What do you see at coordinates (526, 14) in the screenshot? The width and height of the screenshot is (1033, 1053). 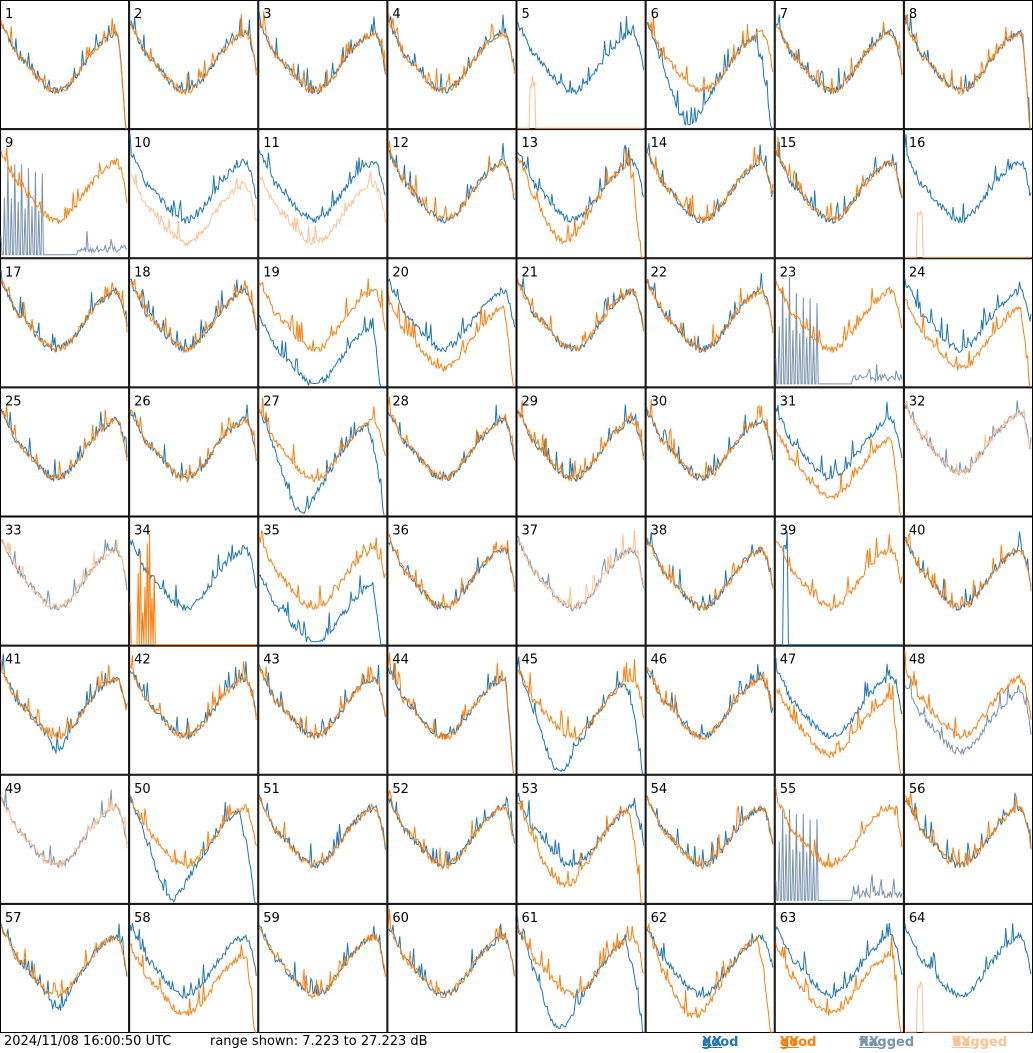 I see `panel-label: 5` at bounding box center [526, 14].